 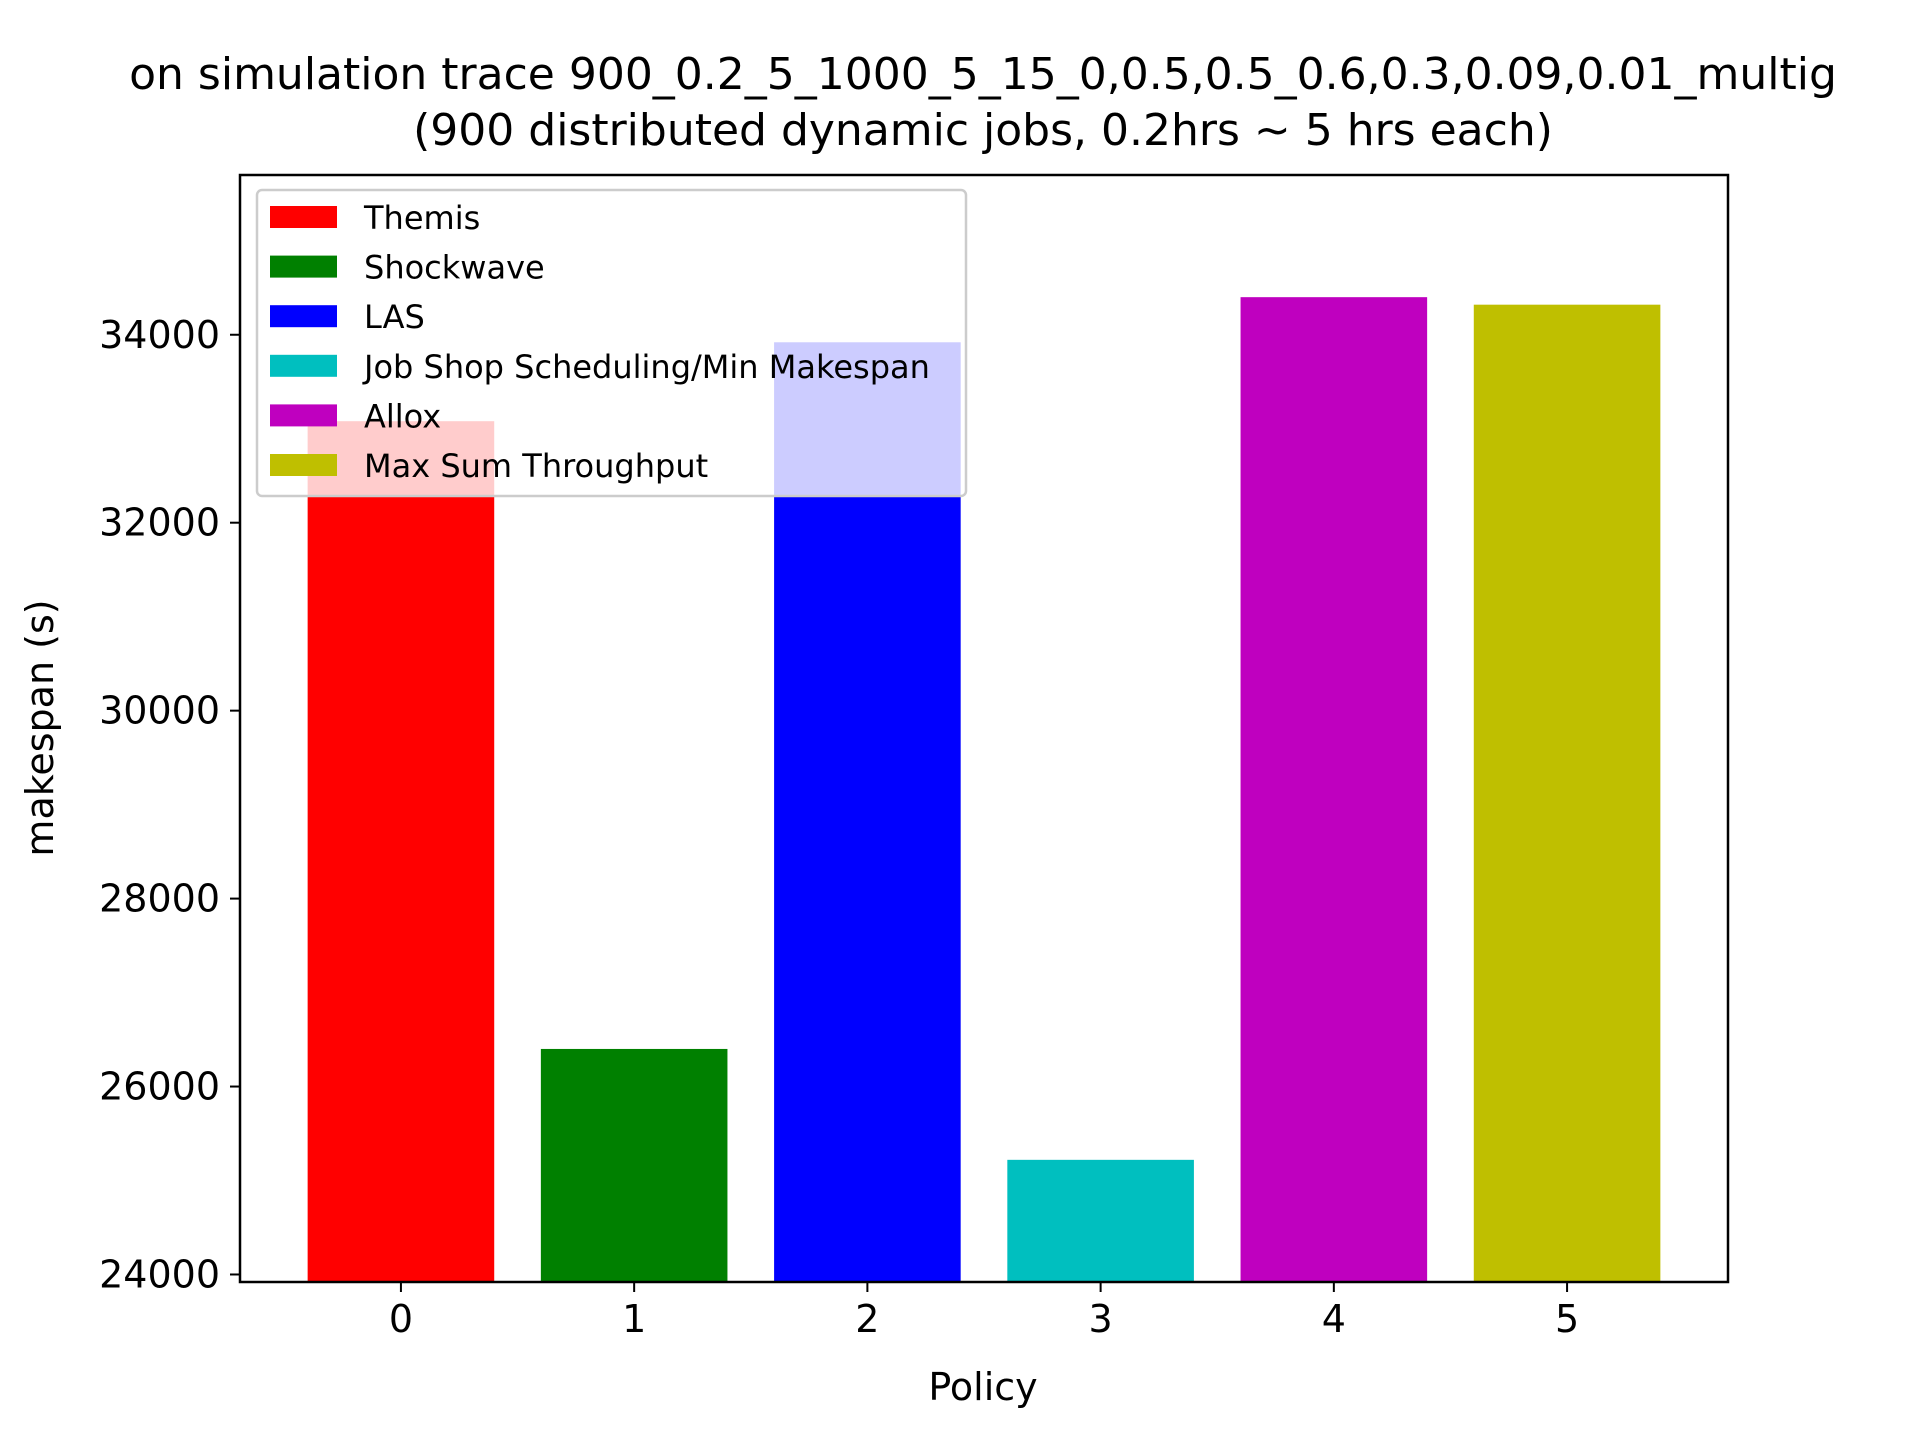 What do you see at coordinates (159, 523) in the screenshot?
I see `y-tick-label: 32000` at bounding box center [159, 523].